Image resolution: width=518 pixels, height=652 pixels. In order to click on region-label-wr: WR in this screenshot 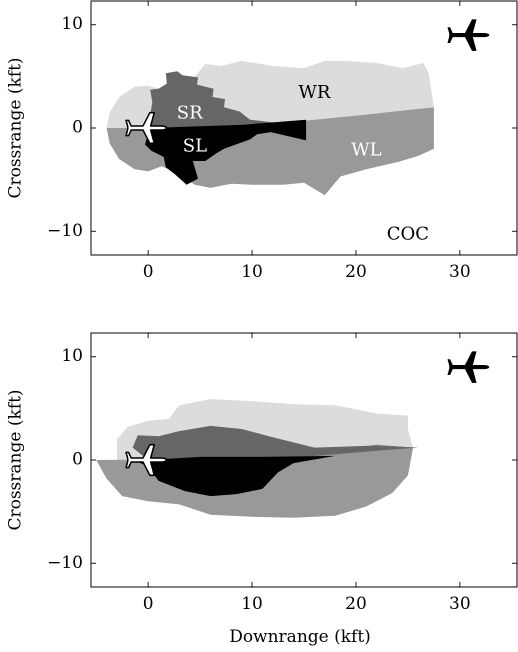, I will do `click(314, 92)`.